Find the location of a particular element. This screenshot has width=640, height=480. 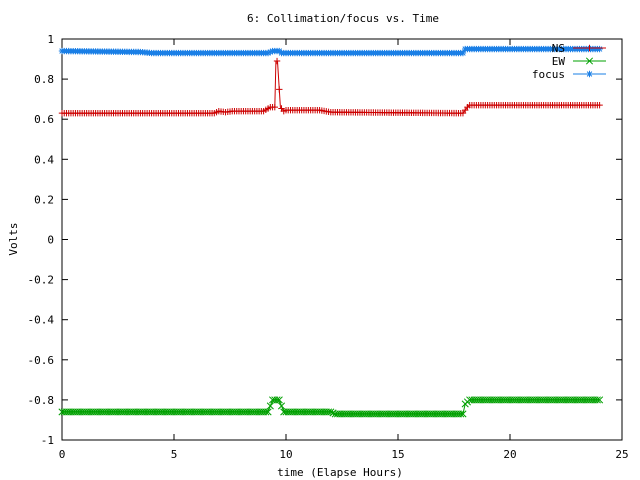

legend-label: NS is located at coordinates (558, 48).